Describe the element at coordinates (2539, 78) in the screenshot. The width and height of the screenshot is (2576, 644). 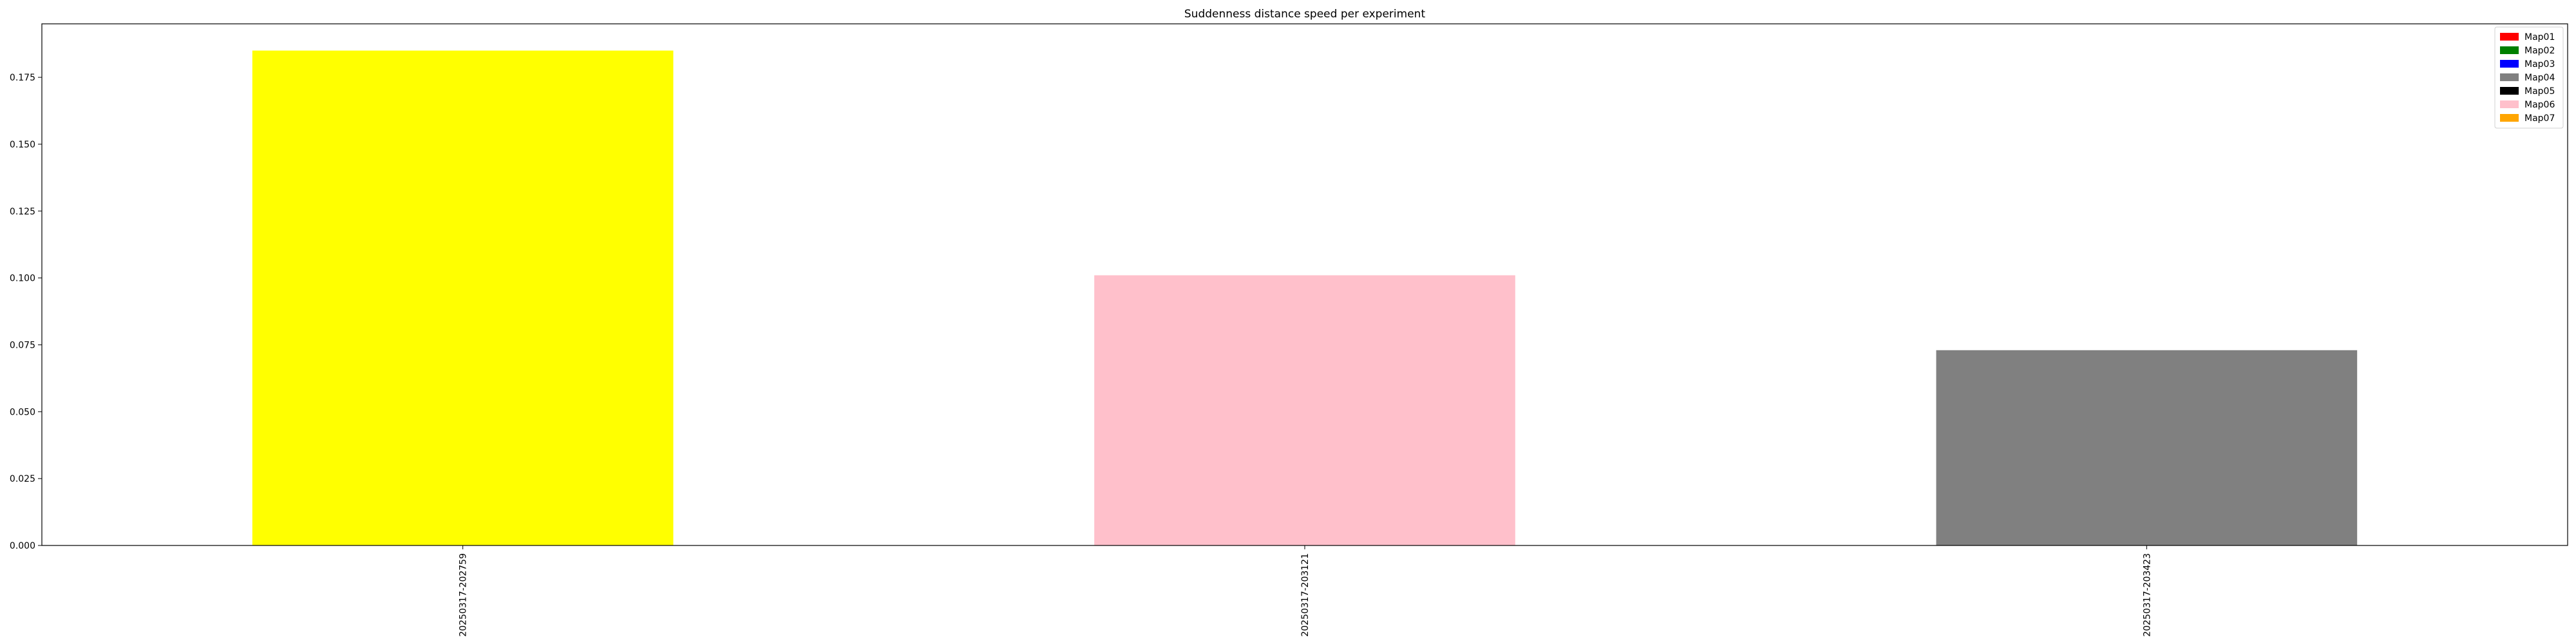
I see `legend-label: Map04` at that location.